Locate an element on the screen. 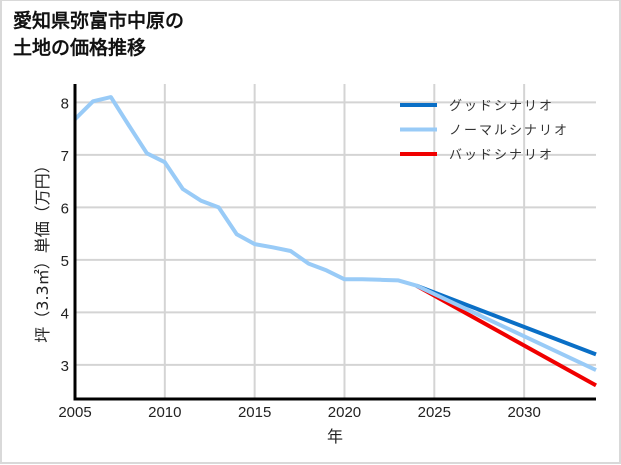  x-tick-label: 2010 is located at coordinates (164, 412).